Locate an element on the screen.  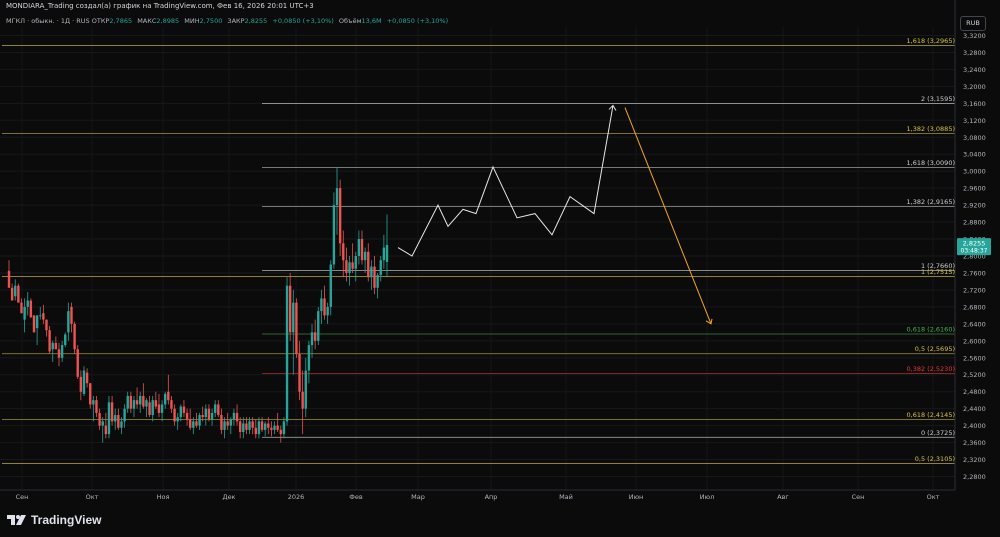
symbol-line: МГКЛ · обыкн. · 1Д · RUS is located at coordinates (48, 21).